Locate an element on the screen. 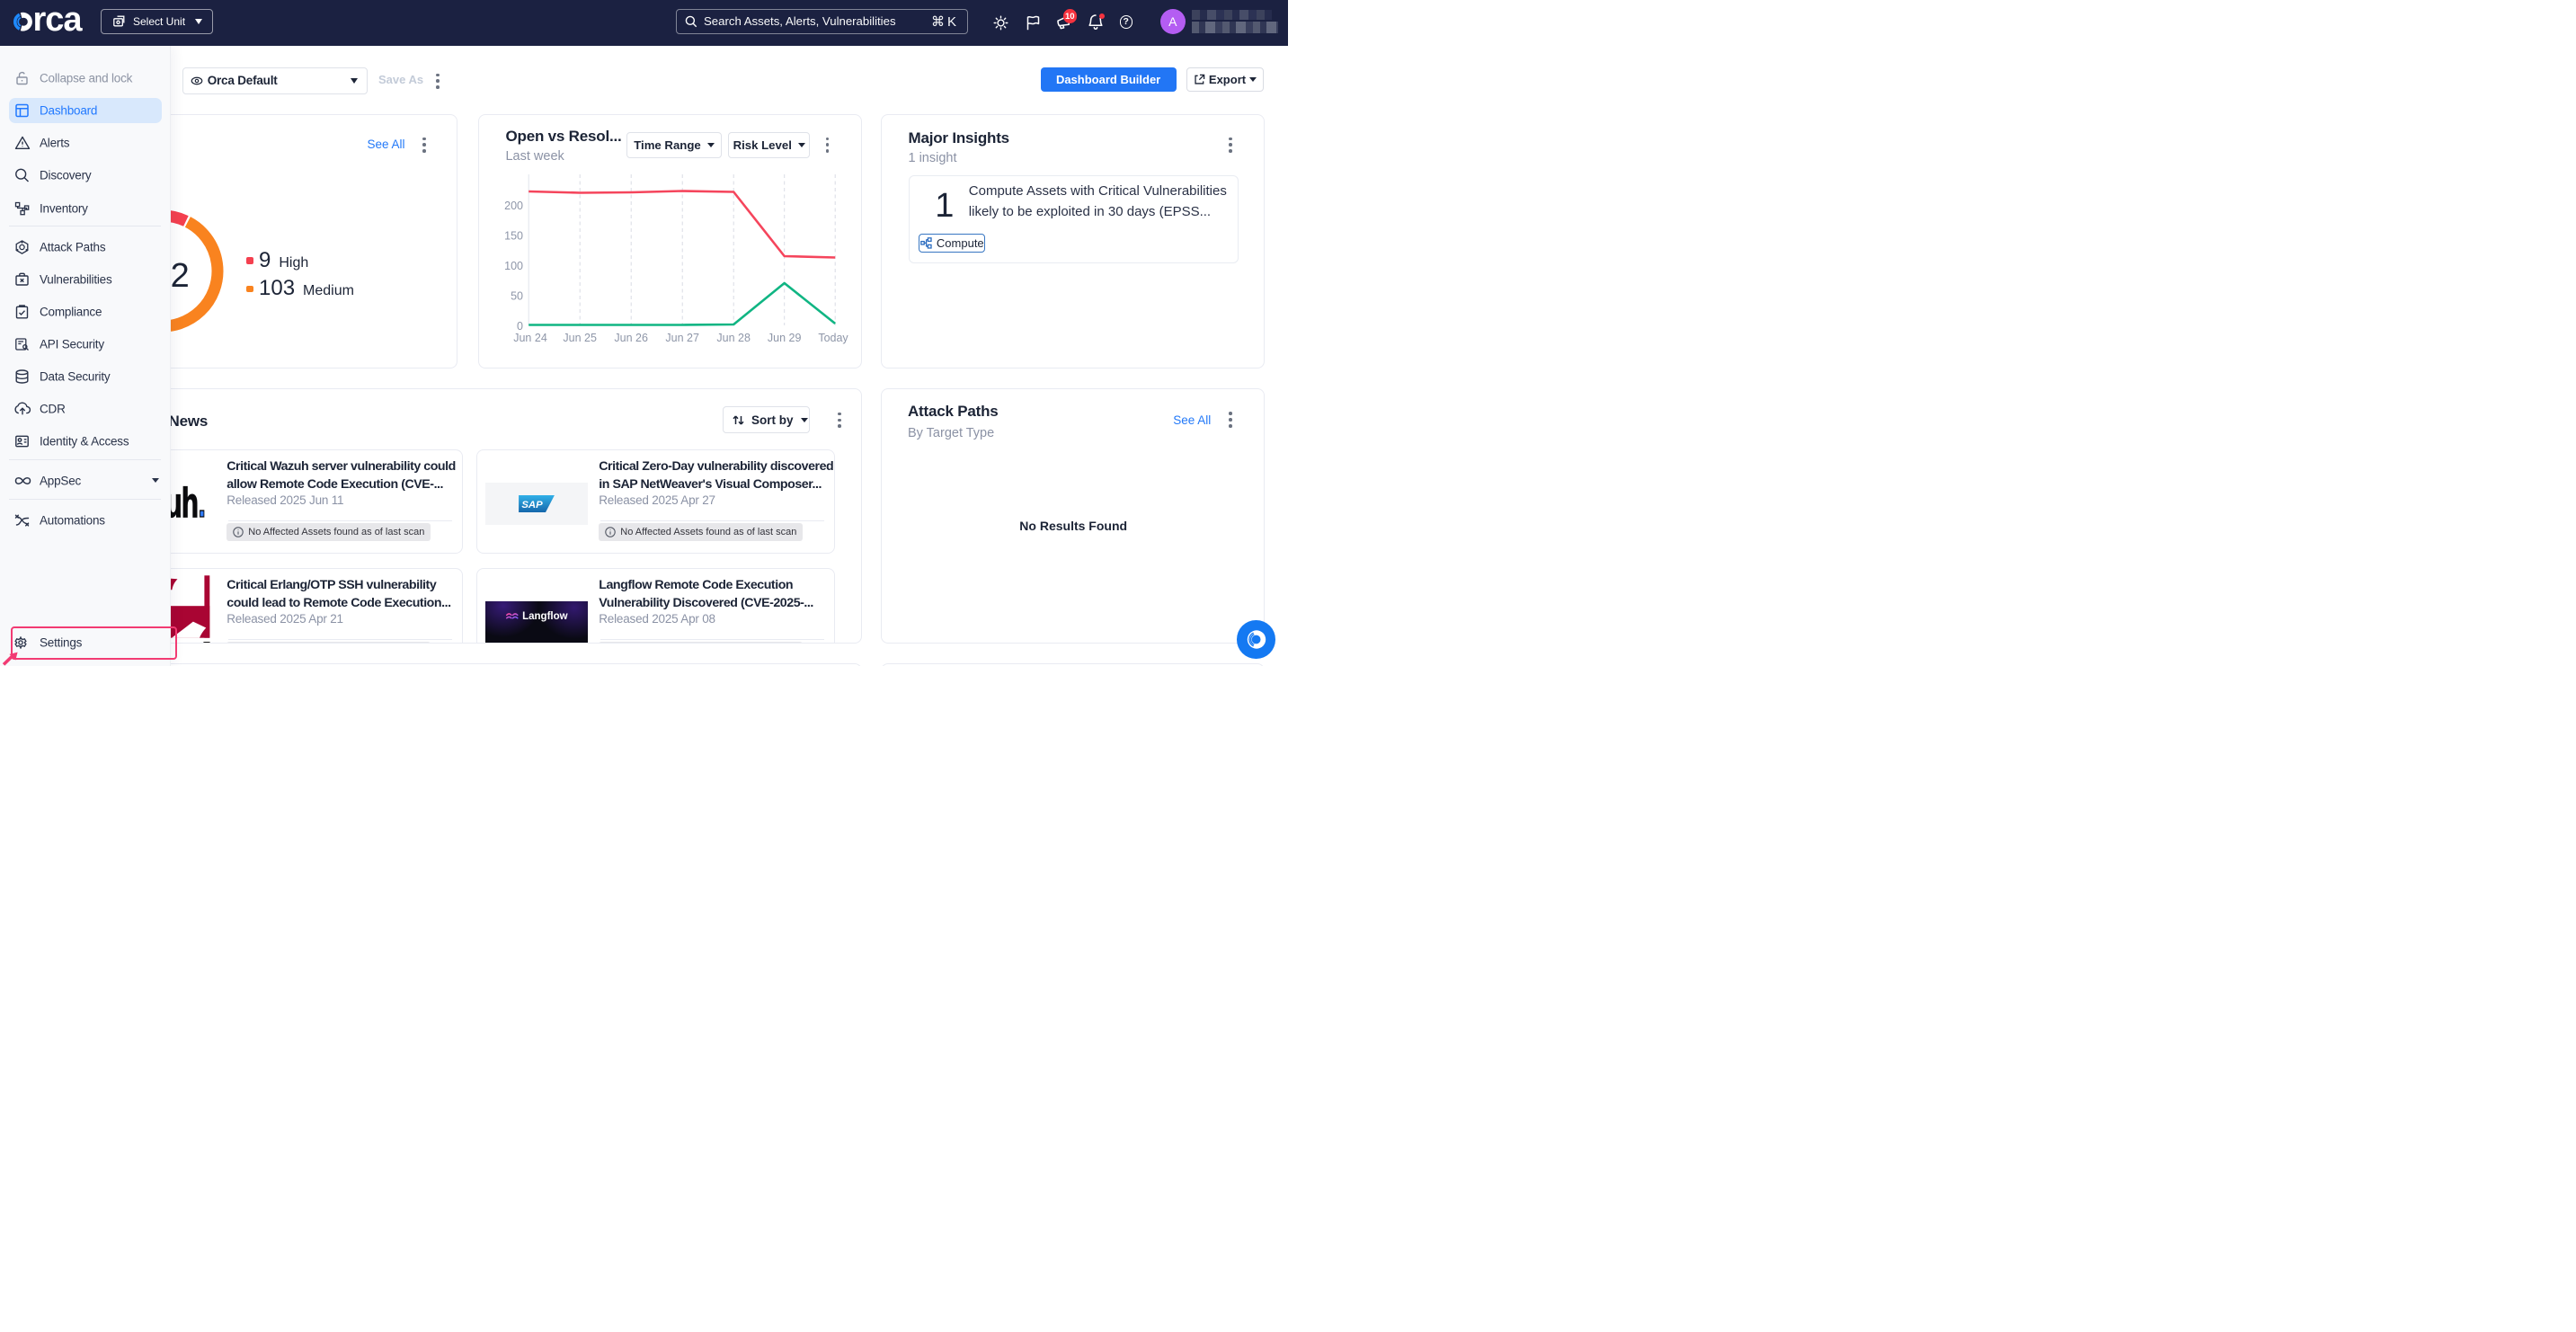 The height and width of the screenshot is (1332, 2576). svg-text: Jun 26 is located at coordinates (631, 338).